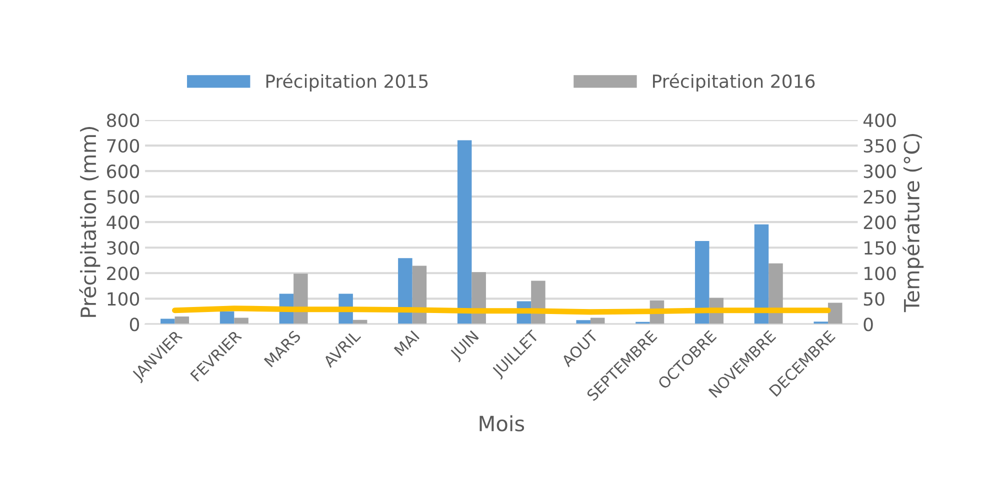  I want to click on y2-tick-label: 200, so click(880, 223).